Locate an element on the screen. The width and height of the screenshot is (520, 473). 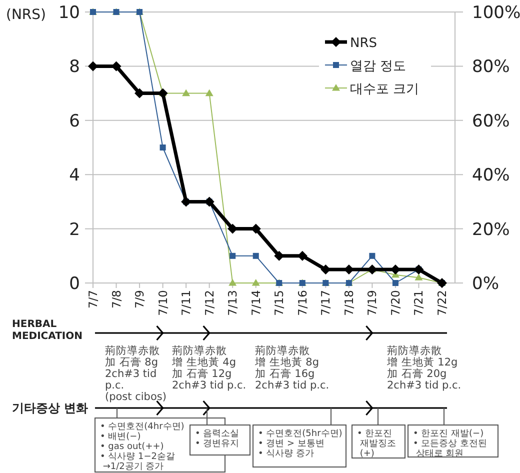
x-tick-label: 7/17 is located at coordinates (325, 303).